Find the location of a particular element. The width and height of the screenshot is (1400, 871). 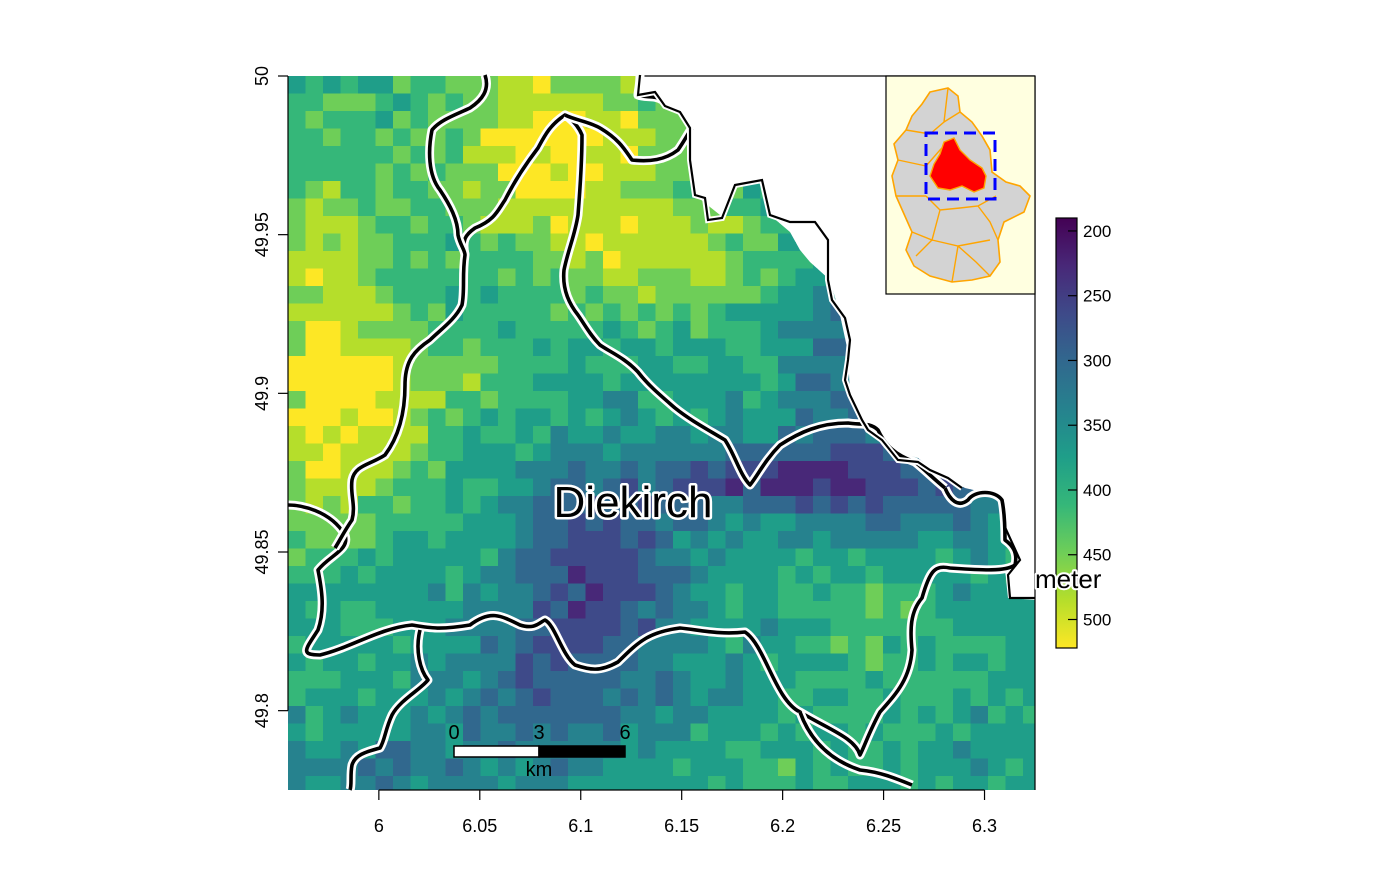

inset-map is located at coordinates (960, 185).